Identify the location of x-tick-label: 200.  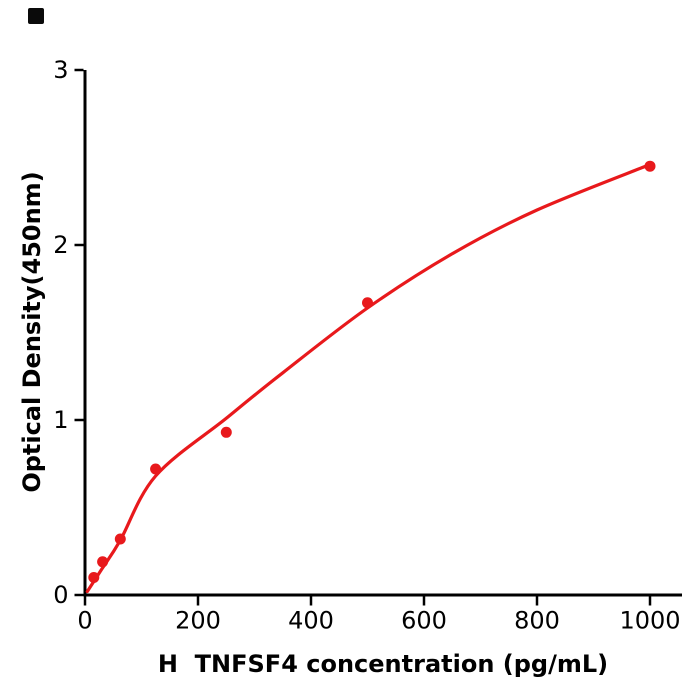
(198, 621).